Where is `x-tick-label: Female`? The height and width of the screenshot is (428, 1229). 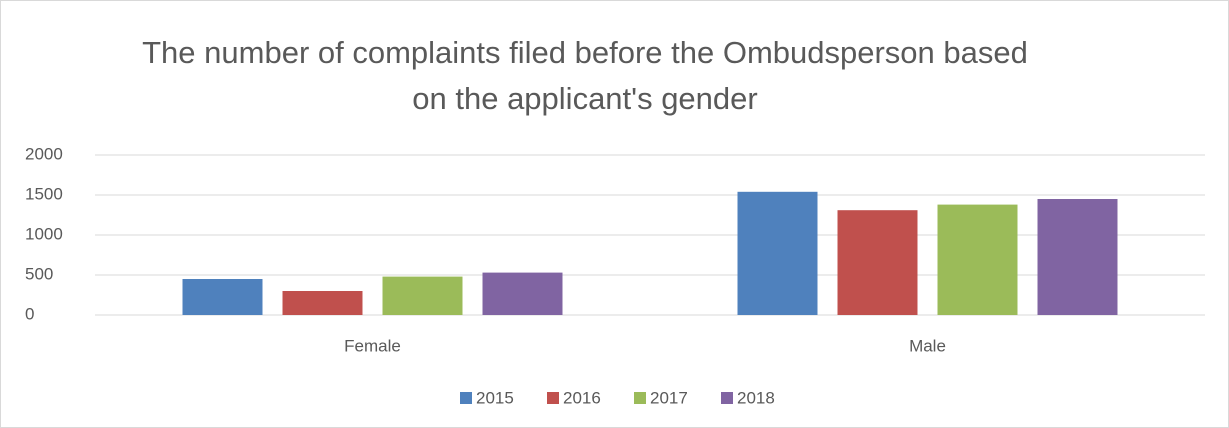 x-tick-label: Female is located at coordinates (372, 345).